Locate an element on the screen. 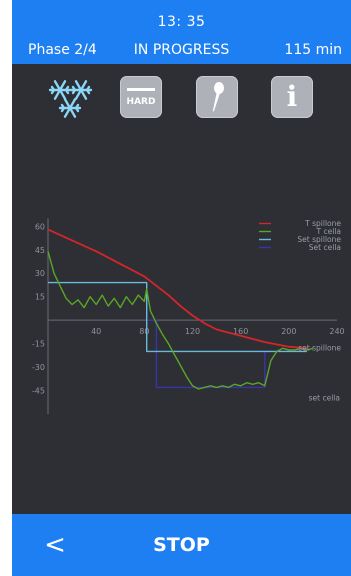 The width and height of the screenshot is (351, 576). legend-label: Set cella is located at coordinates (325, 247).